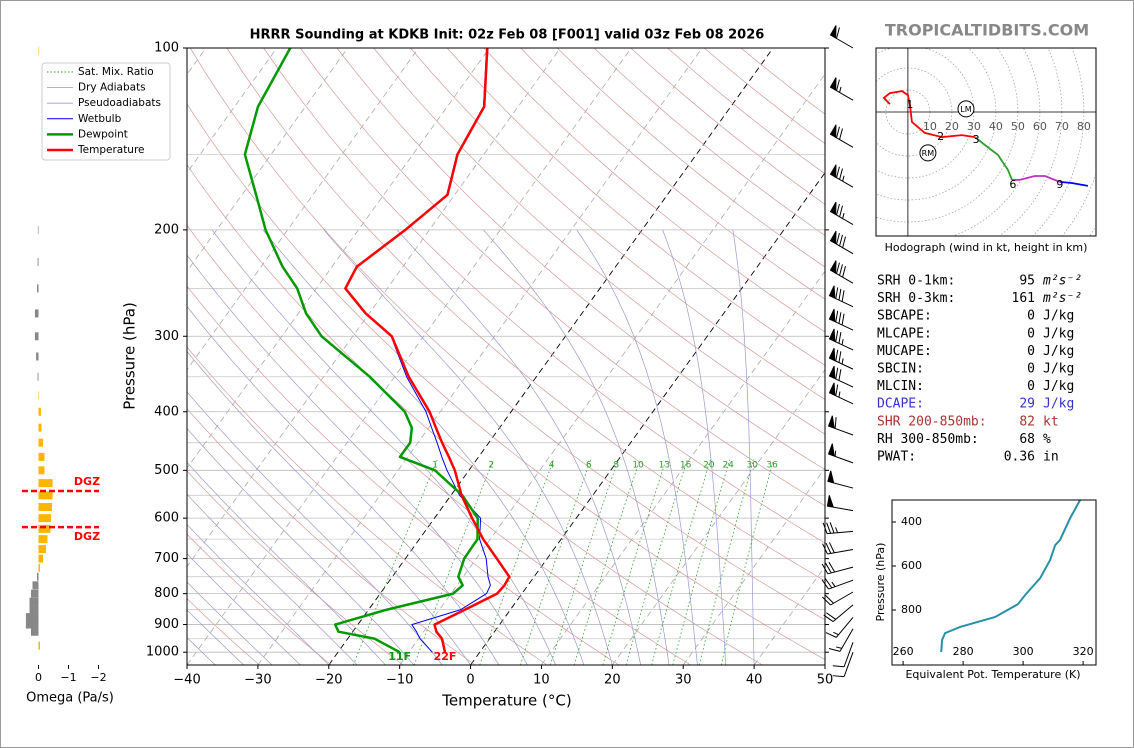 This screenshot has width=1134, height=748. What do you see at coordinates (976, 139) in the screenshot?
I see `hodo-height-label: 3` at bounding box center [976, 139].